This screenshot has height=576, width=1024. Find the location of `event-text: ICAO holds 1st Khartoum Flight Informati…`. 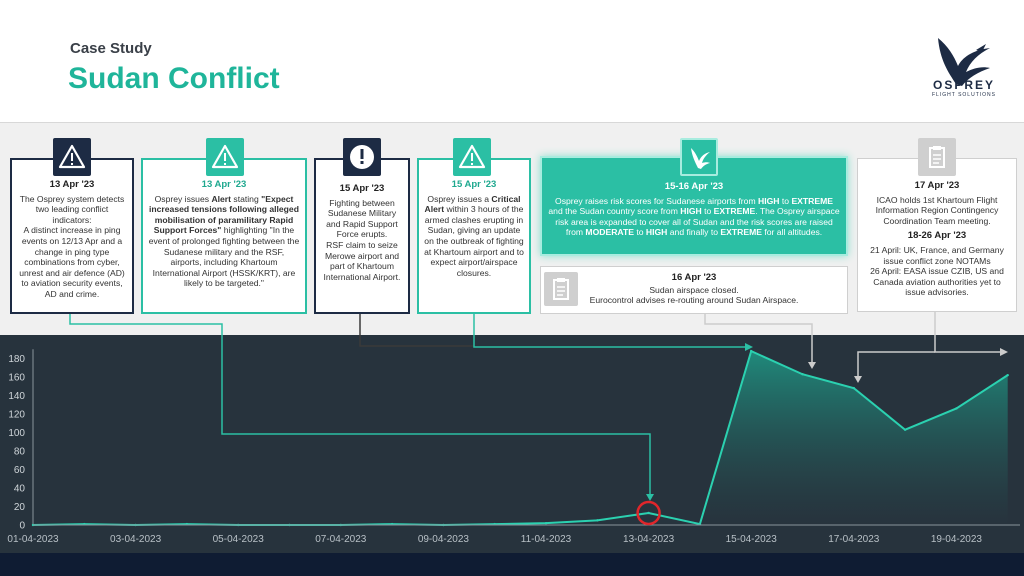

event-text: ICAO holds 1st Khartoum Flight Informati… is located at coordinates (937, 210).